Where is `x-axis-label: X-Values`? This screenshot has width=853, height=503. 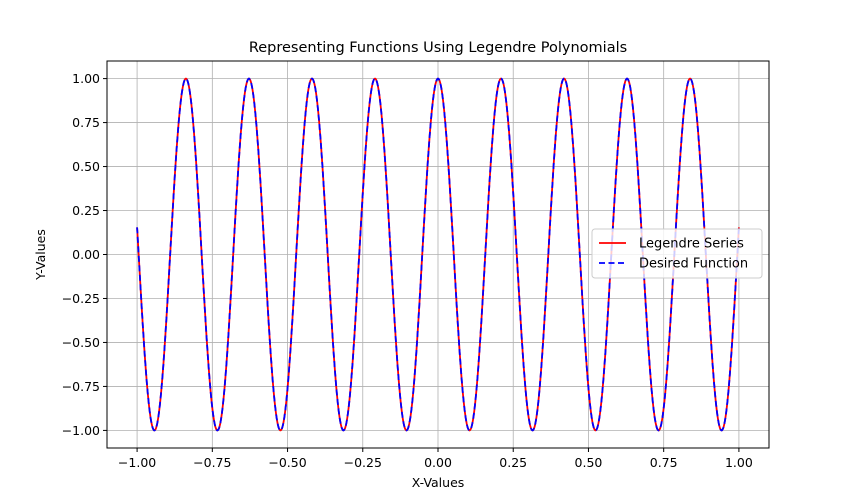 x-axis-label: X-Values is located at coordinates (438, 482).